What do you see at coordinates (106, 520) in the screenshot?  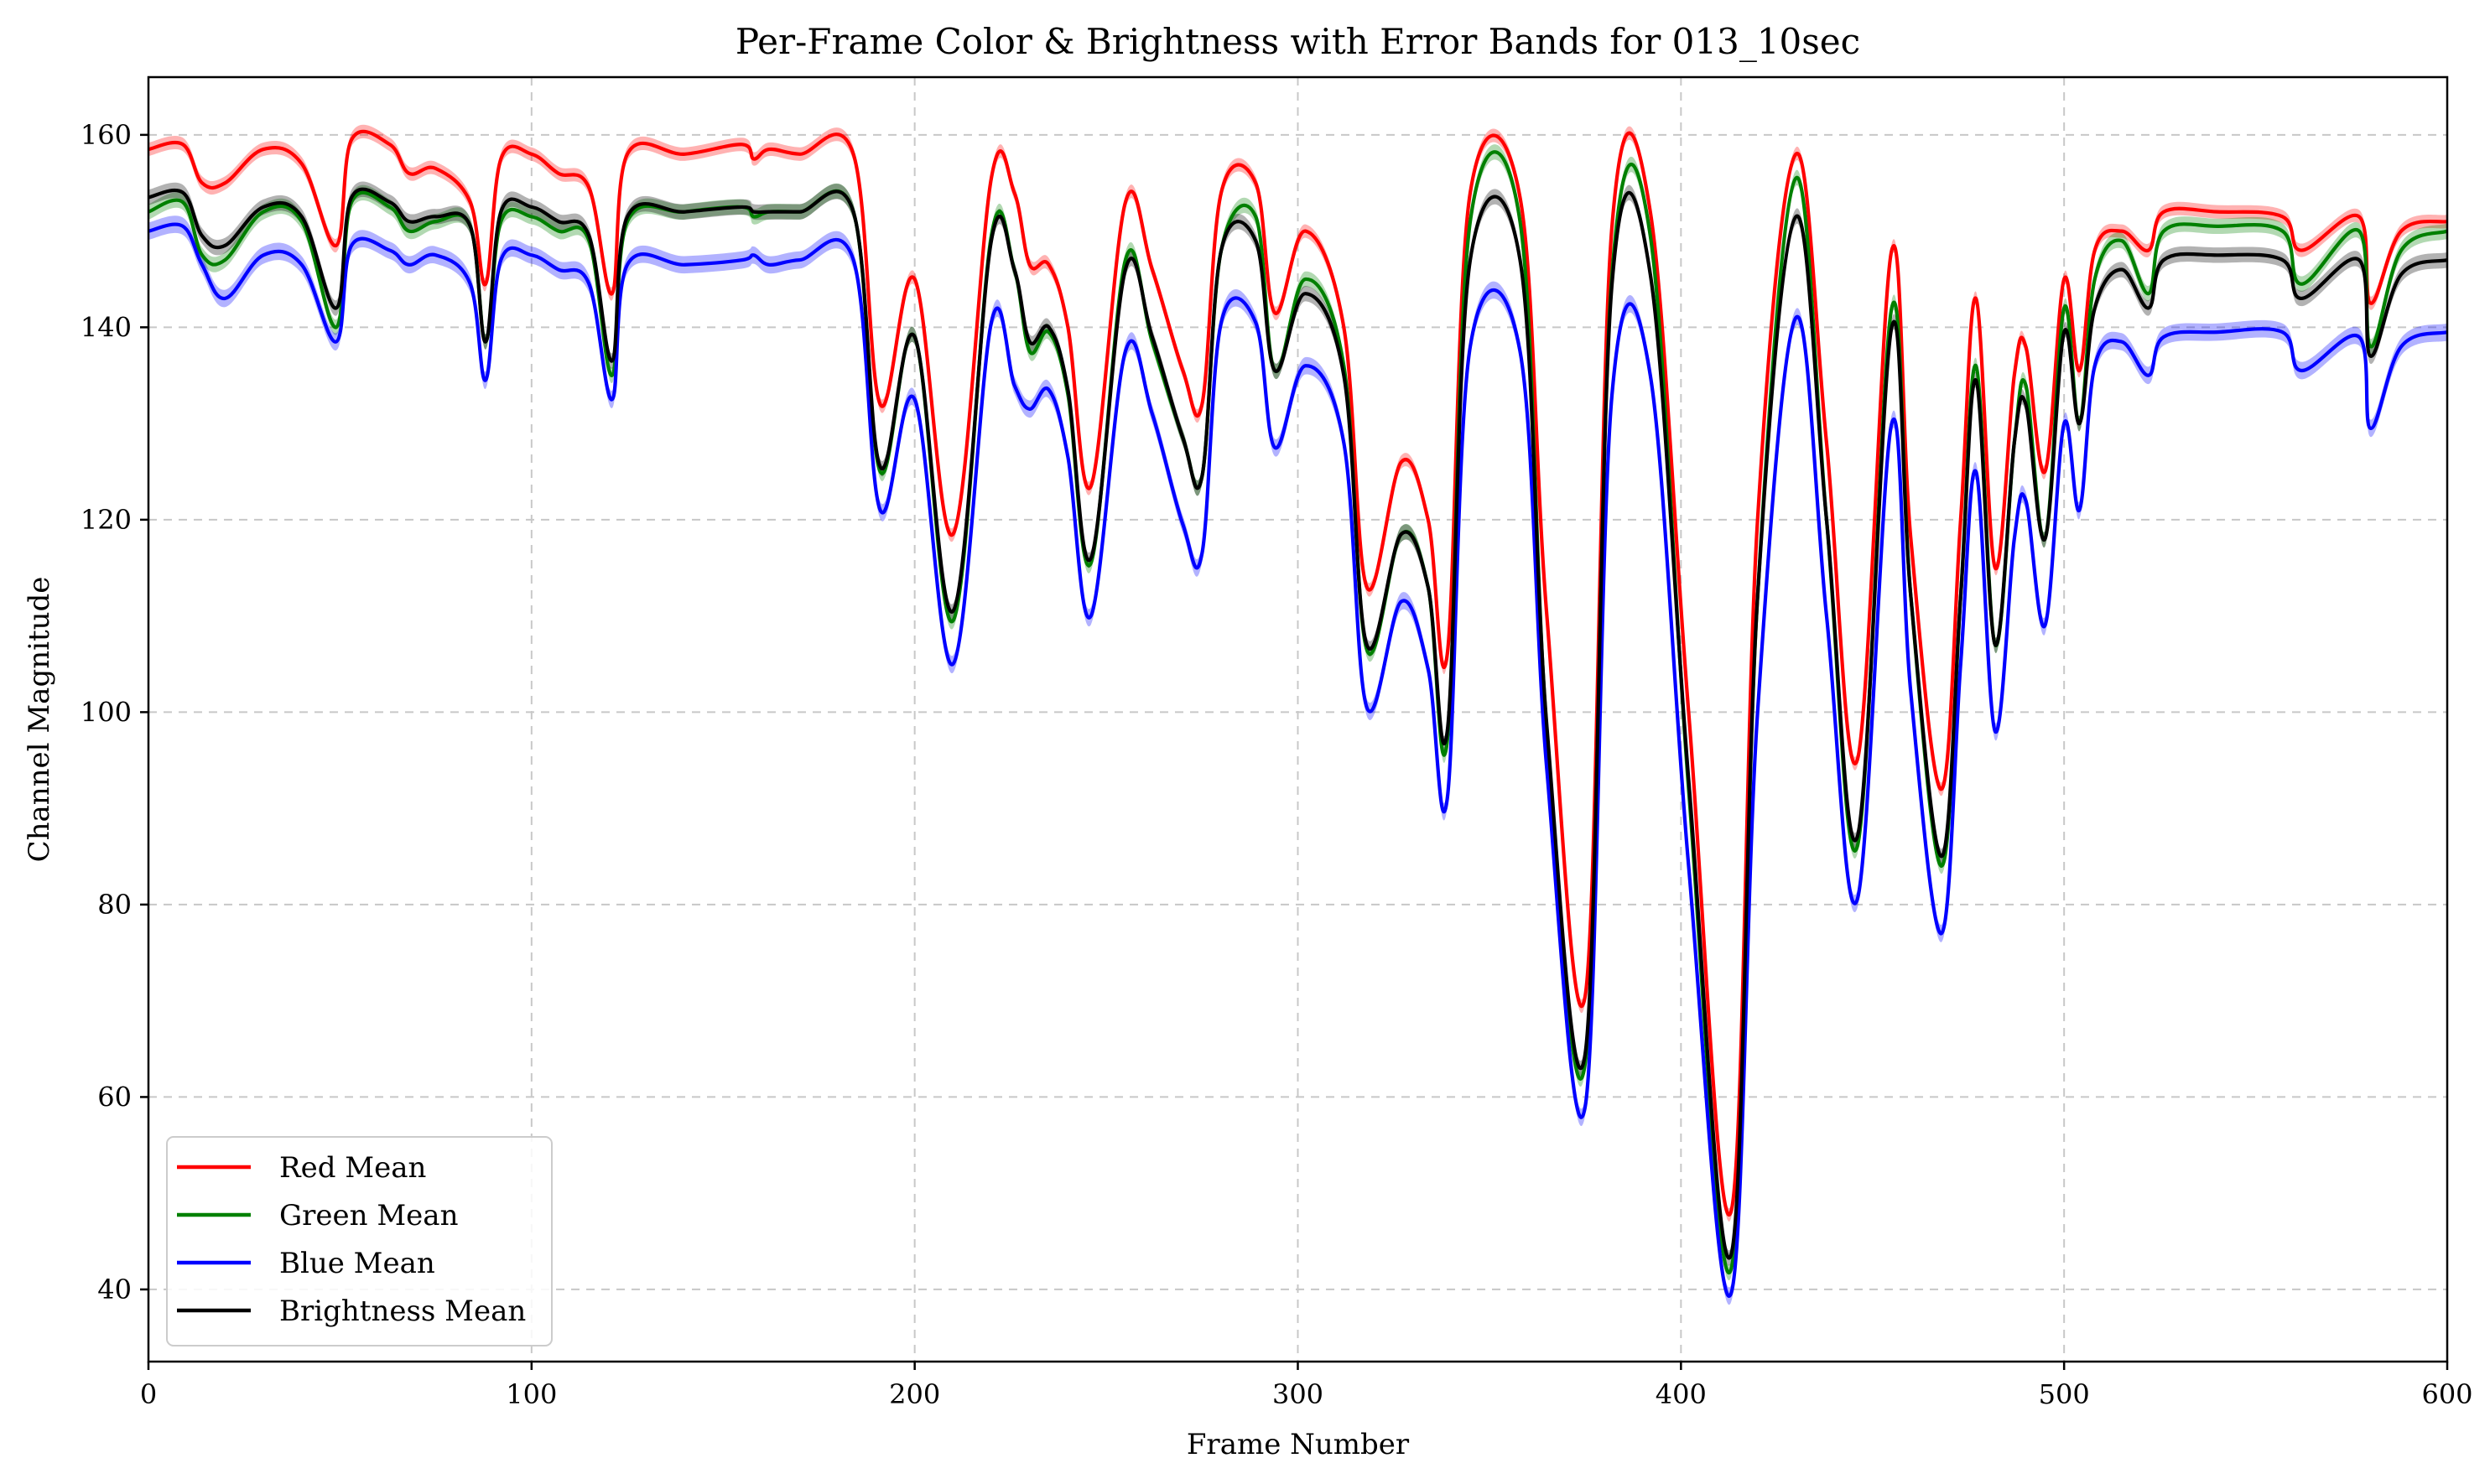 I see `y-tick-label: 120` at bounding box center [106, 520].